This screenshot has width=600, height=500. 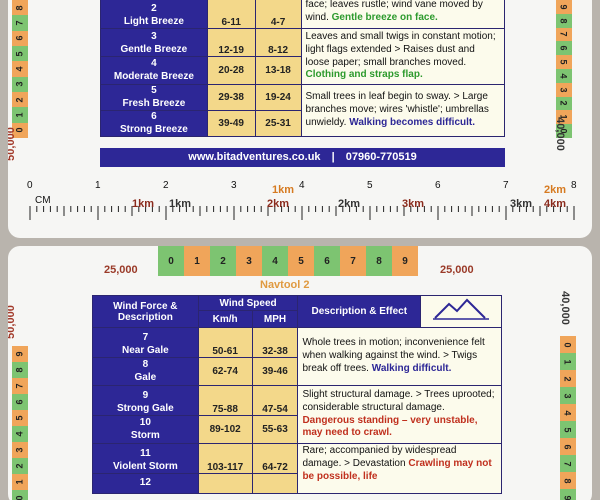 I want to click on top-left-scale-label: 50,000, so click(x=12, y=144).